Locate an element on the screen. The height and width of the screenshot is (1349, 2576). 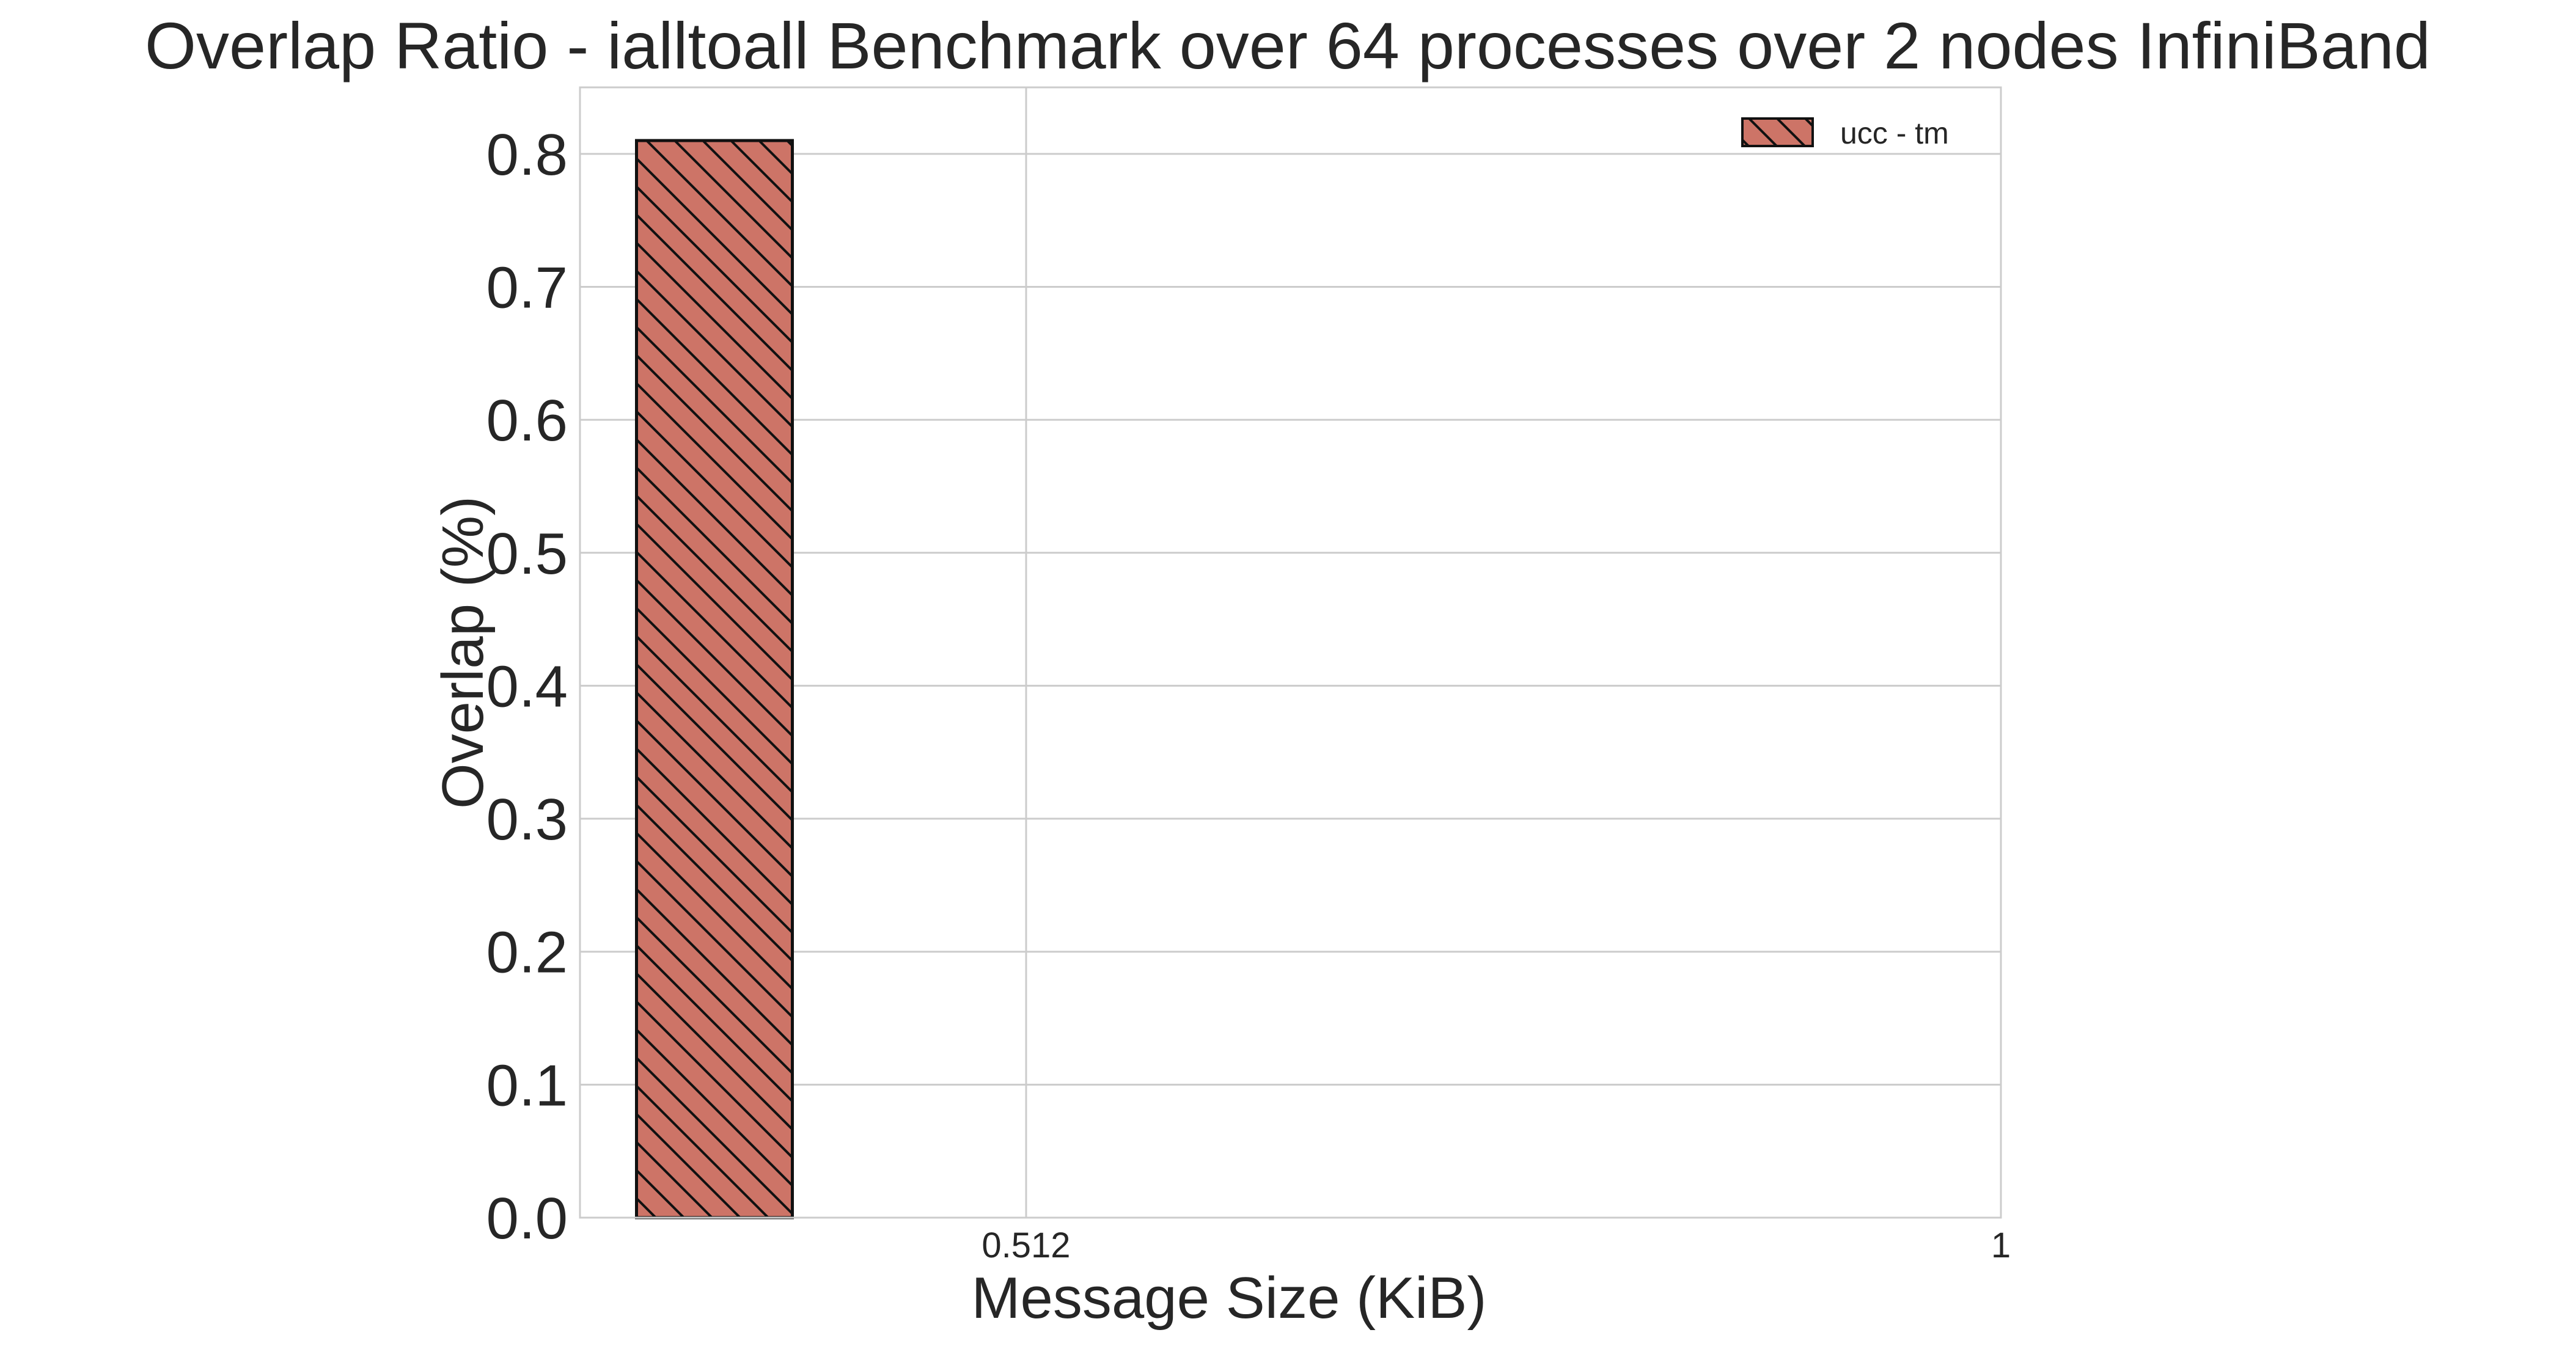
y-tick-label: 0.2 is located at coordinates (527, 953).